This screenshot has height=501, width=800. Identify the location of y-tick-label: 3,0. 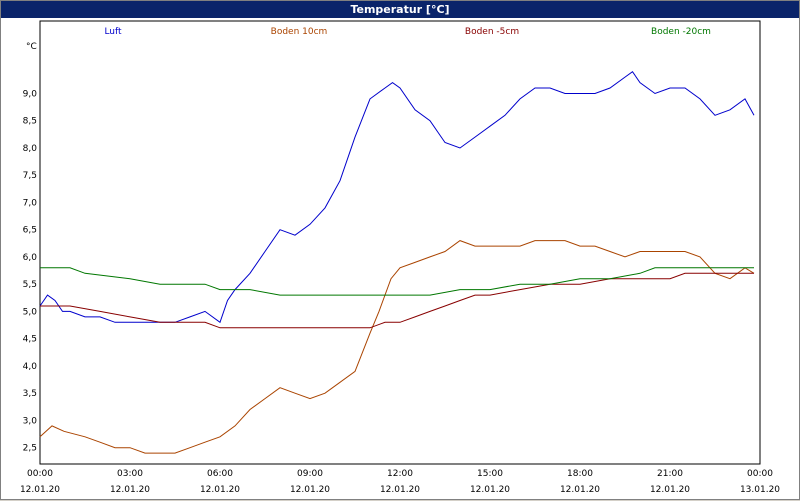
(30, 421).